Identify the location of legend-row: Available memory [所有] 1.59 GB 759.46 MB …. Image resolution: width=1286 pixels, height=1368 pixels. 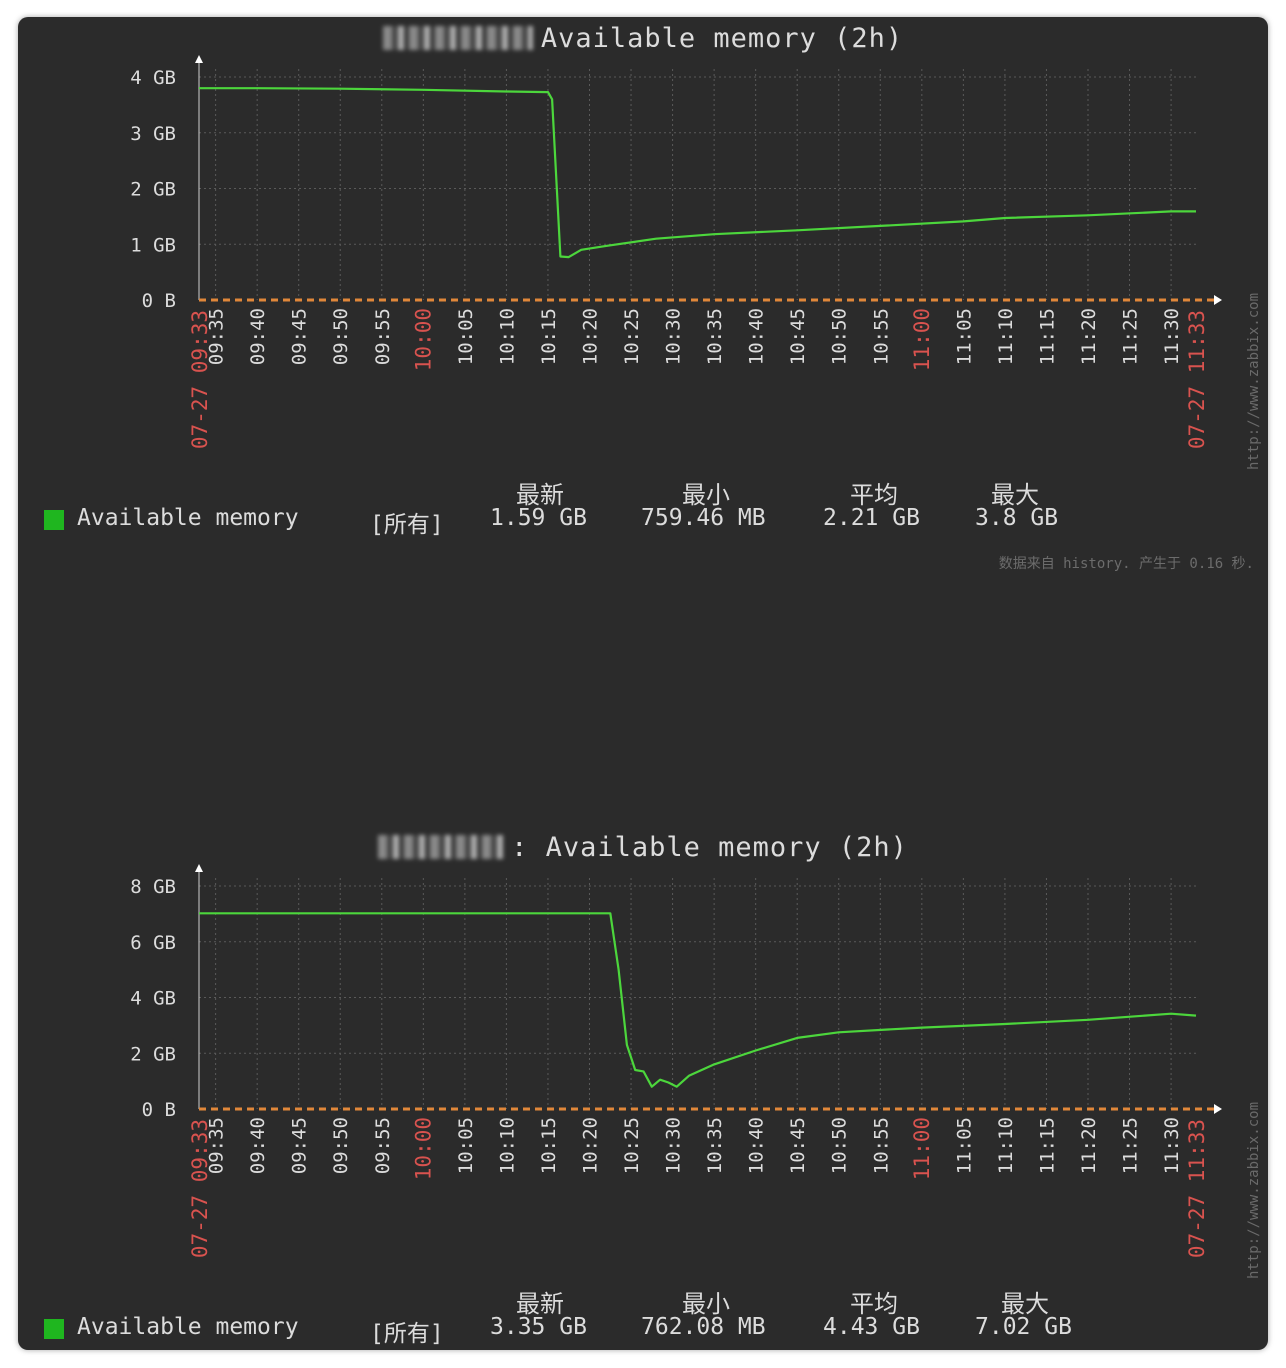
(643, 522).